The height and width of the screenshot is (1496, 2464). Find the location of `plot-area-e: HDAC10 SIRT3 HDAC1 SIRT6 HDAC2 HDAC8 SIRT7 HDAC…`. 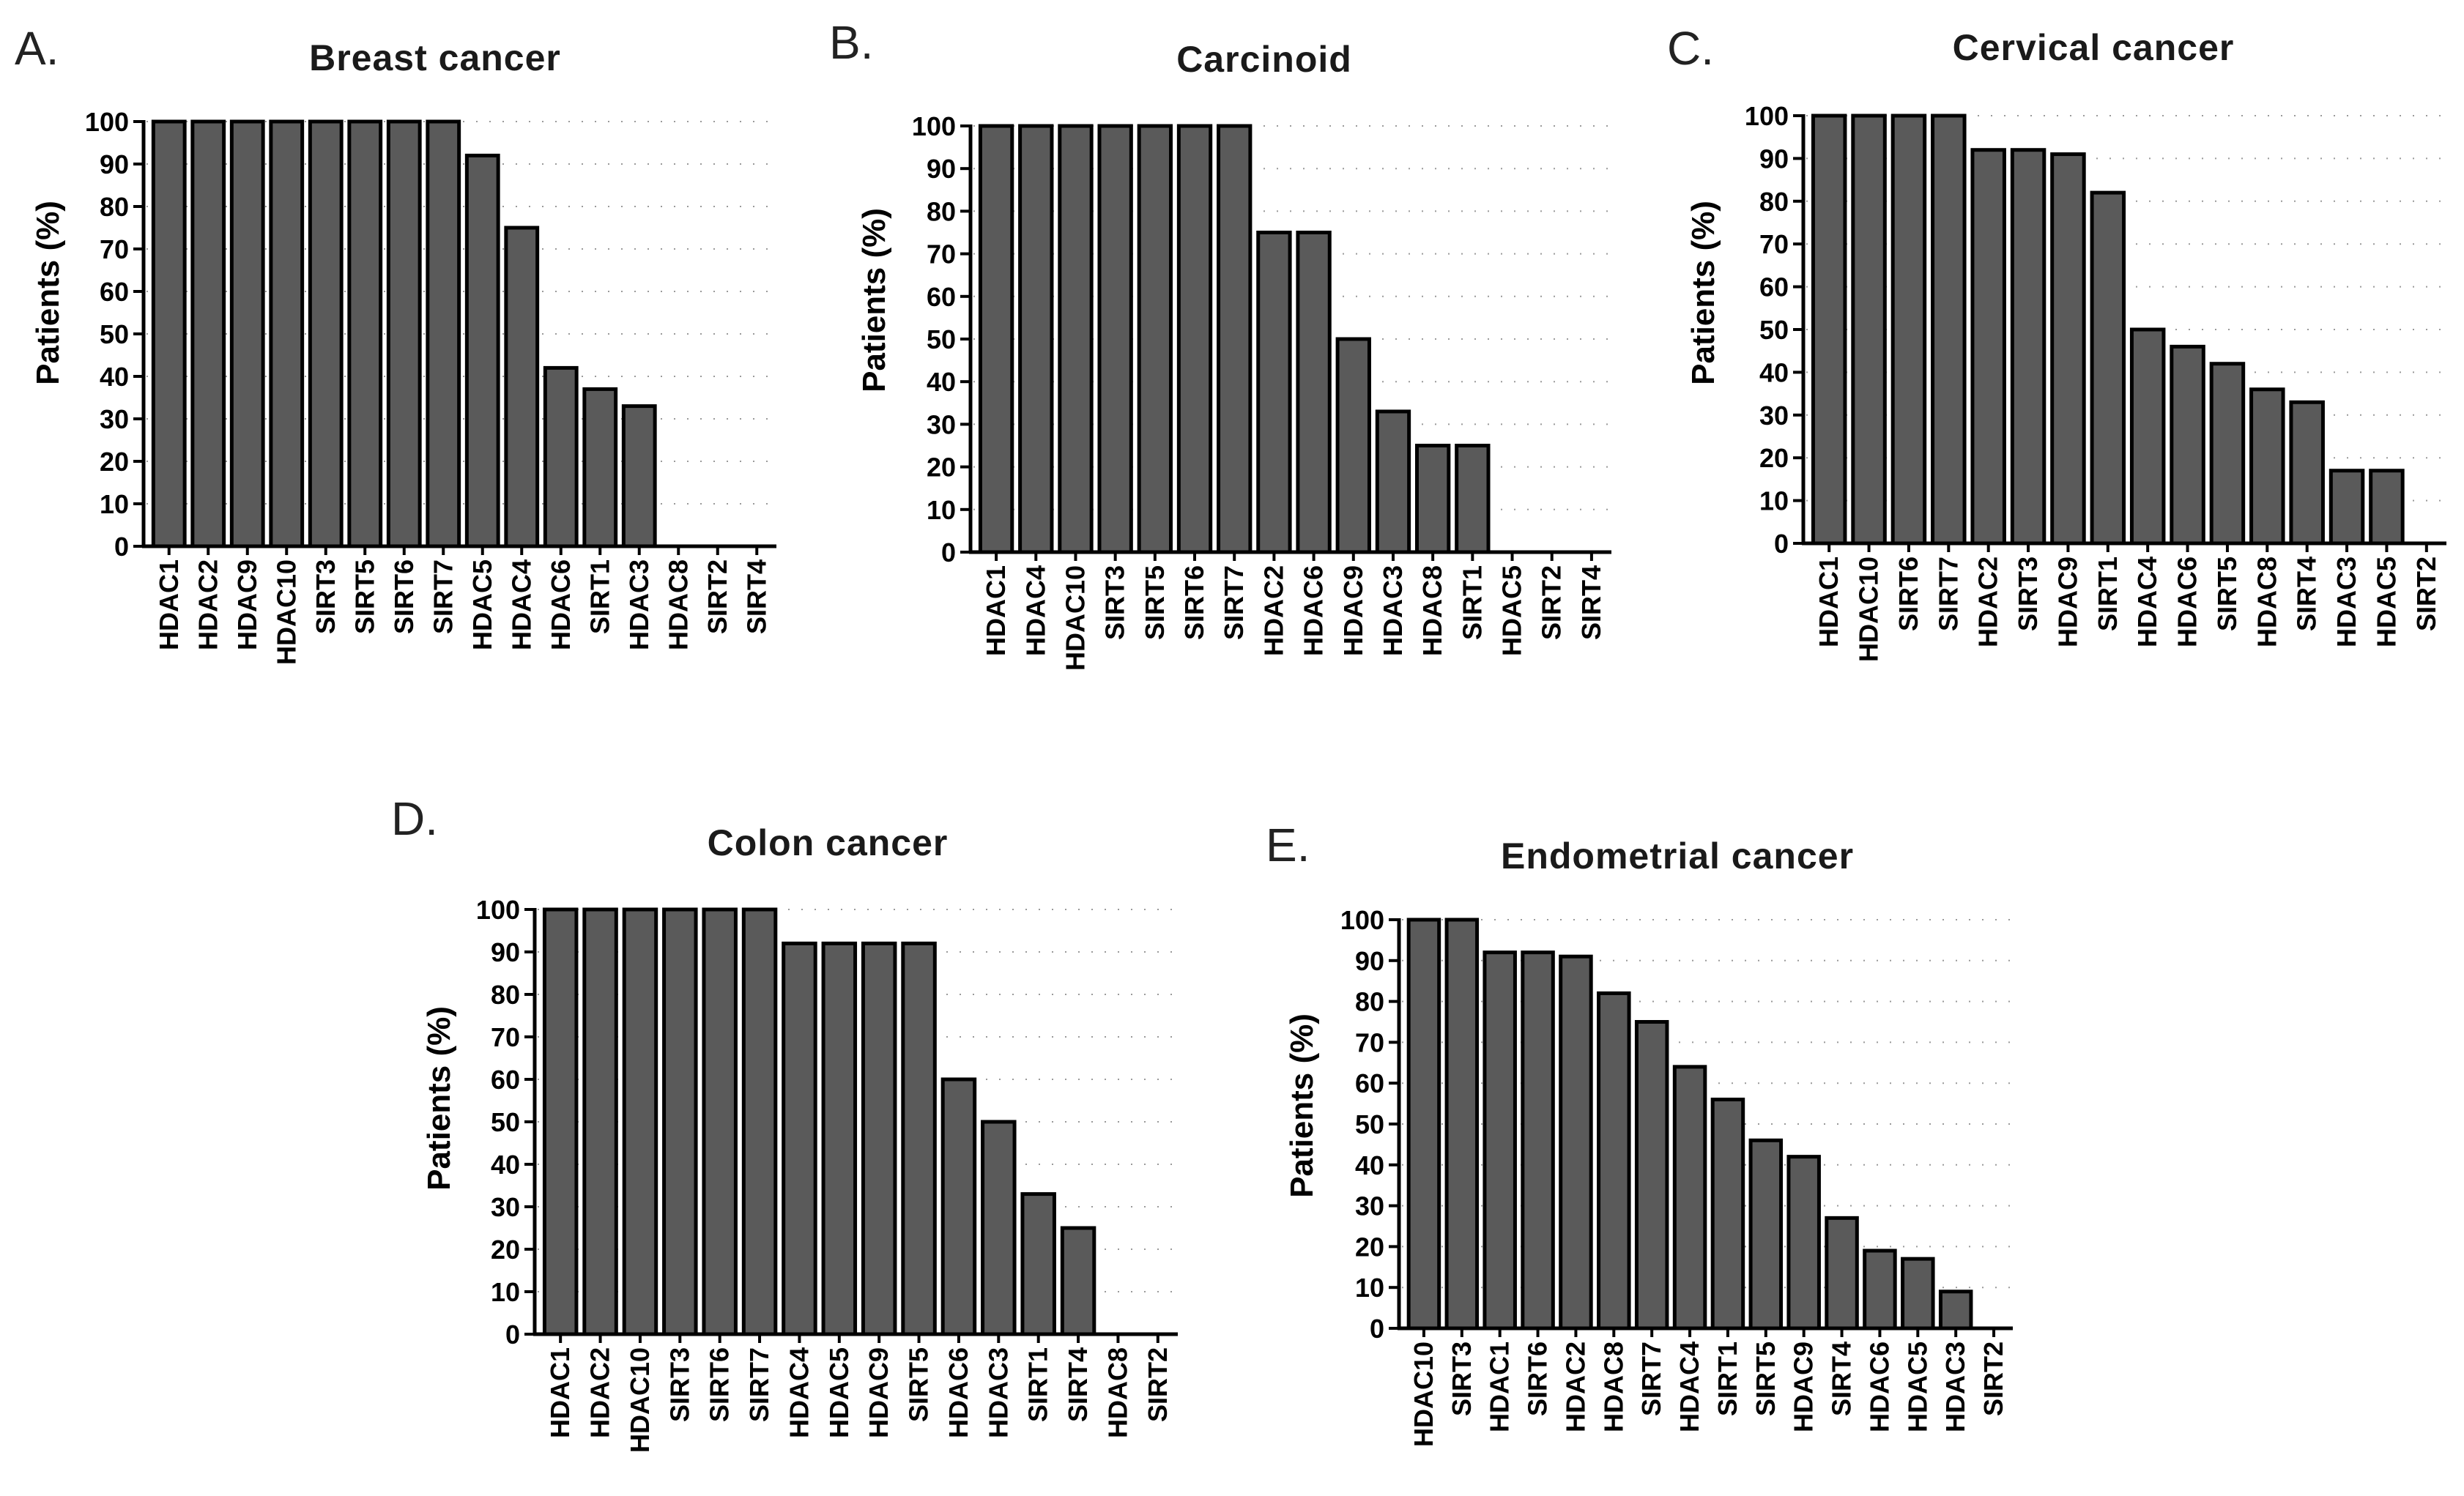

plot-area-e: HDAC10 SIRT3 HDAC1 SIRT6 HDAC2 HDAC8 SIRT7 HDAC… is located at coordinates (1676, 1176).